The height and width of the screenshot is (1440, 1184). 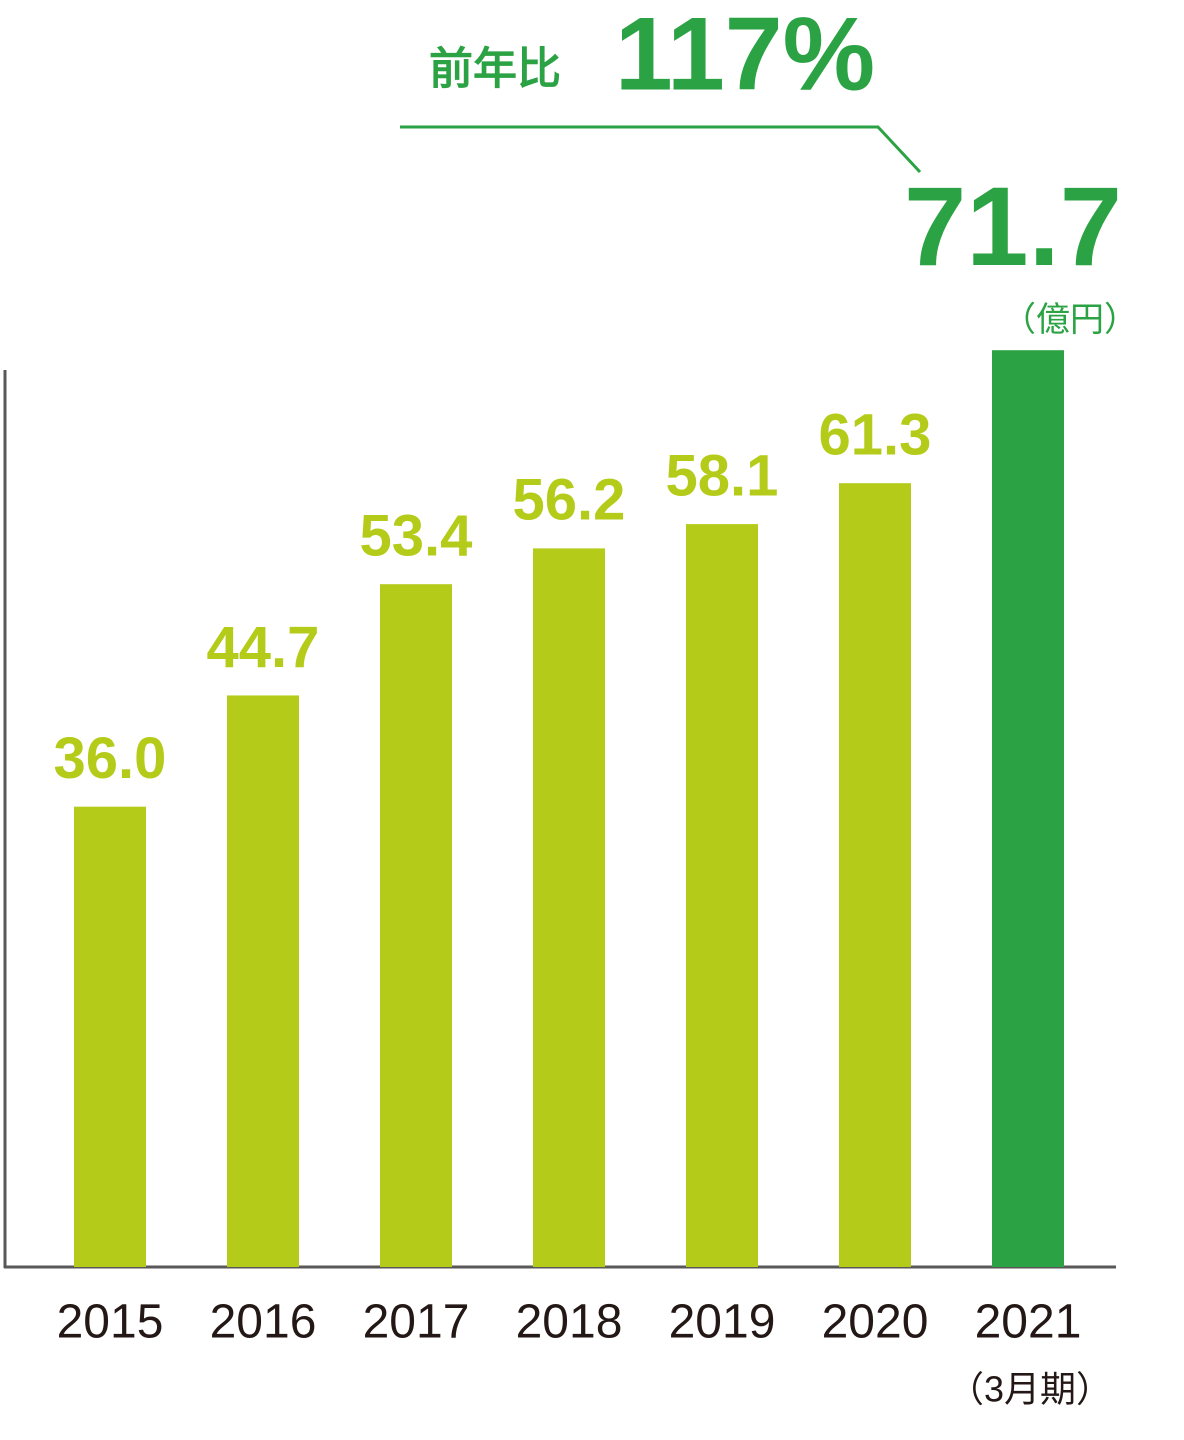 What do you see at coordinates (1013, 226) in the screenshot?
I see `highlight-value-label: 71.7` at bounding box center [1013, 226].